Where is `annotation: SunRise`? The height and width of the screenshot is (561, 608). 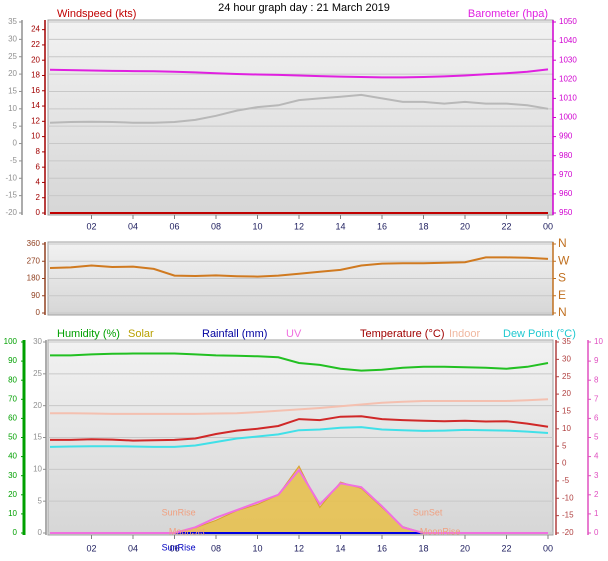
annotation: SunRise is located at coordinates (179, 512).